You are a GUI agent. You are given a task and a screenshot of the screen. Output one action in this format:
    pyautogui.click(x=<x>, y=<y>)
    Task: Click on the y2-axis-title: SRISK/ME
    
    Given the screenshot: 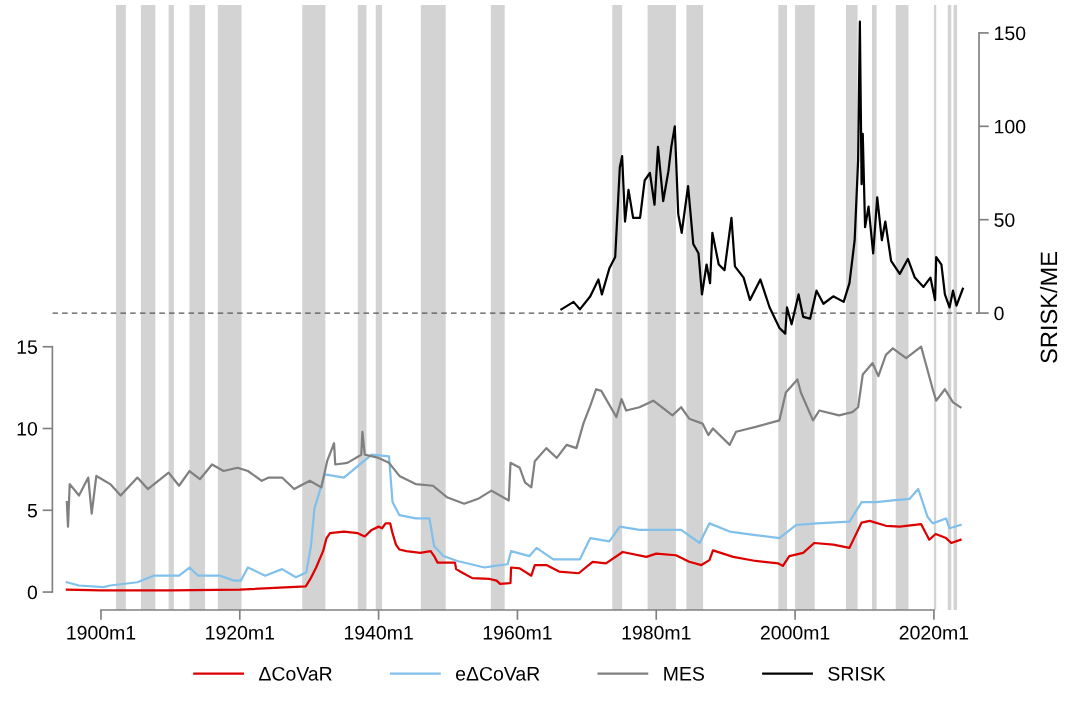 What is the action you would take?
    pyautogui.click(x=1048, y=307)
    